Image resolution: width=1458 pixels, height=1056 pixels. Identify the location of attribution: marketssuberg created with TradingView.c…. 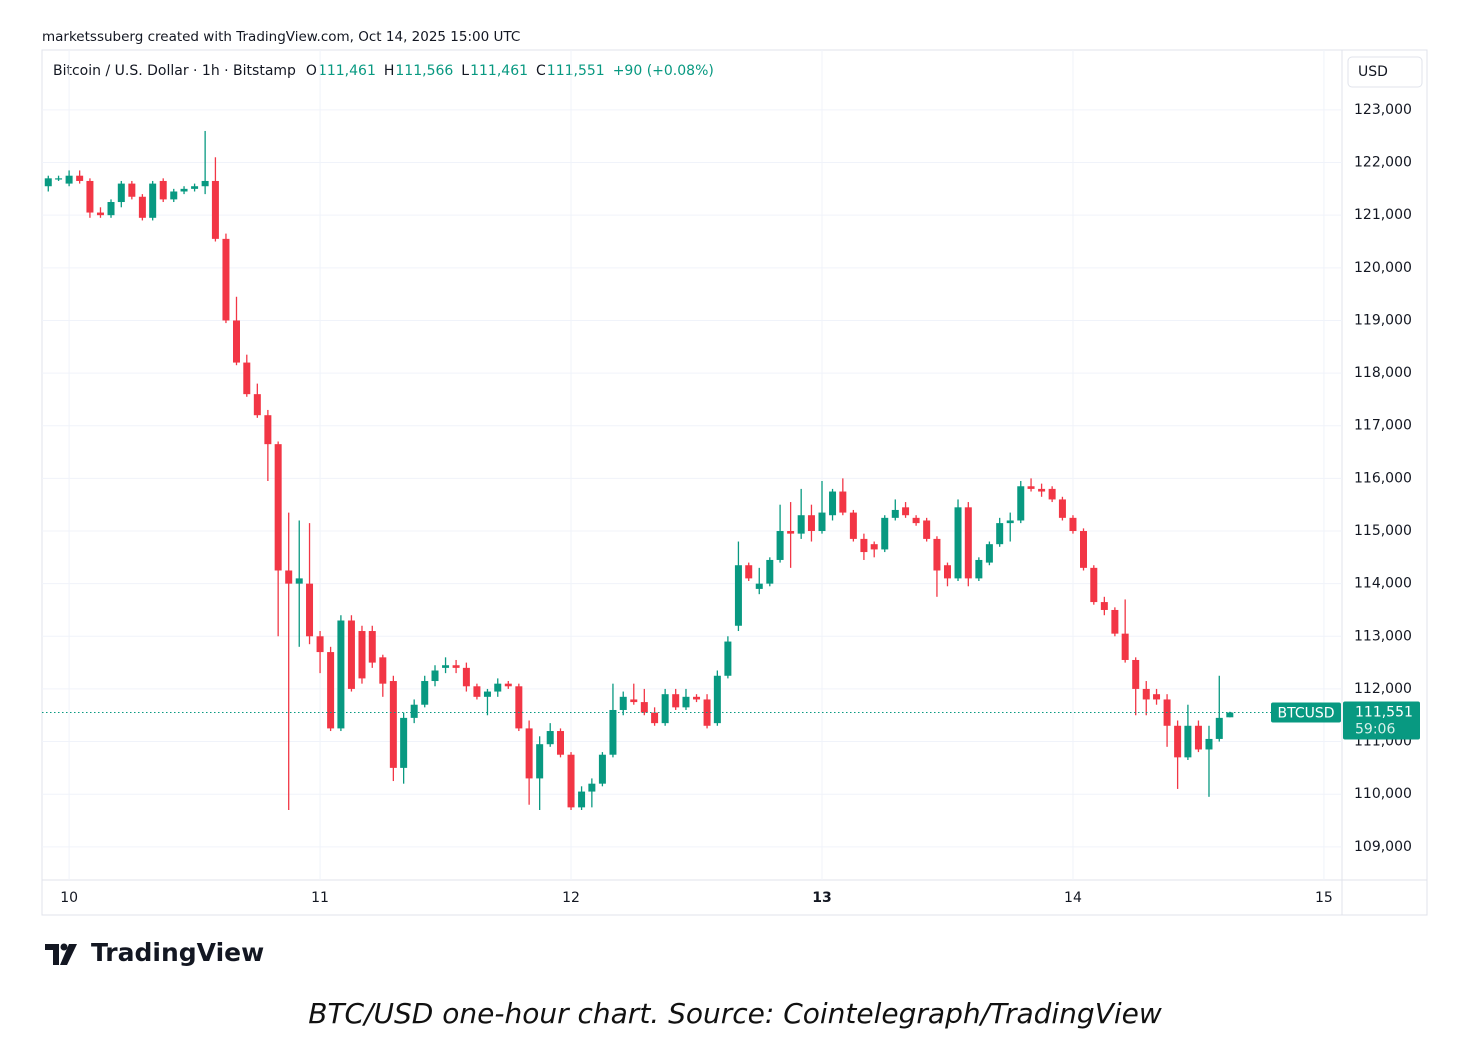
(281, 37).